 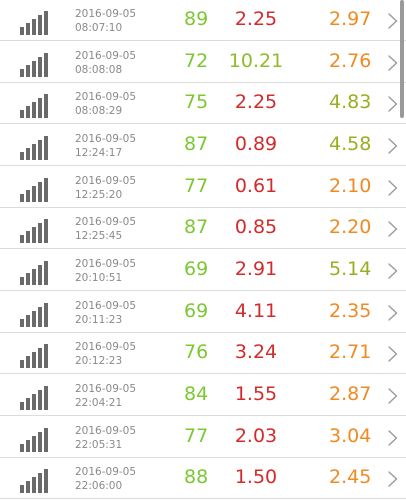 What do you see at coordinates (203, 187) in the screenshot?
I see `list-item: 2016-09-05 12:25:20 77 0.61 2.10` at bounding box center [203, 187].